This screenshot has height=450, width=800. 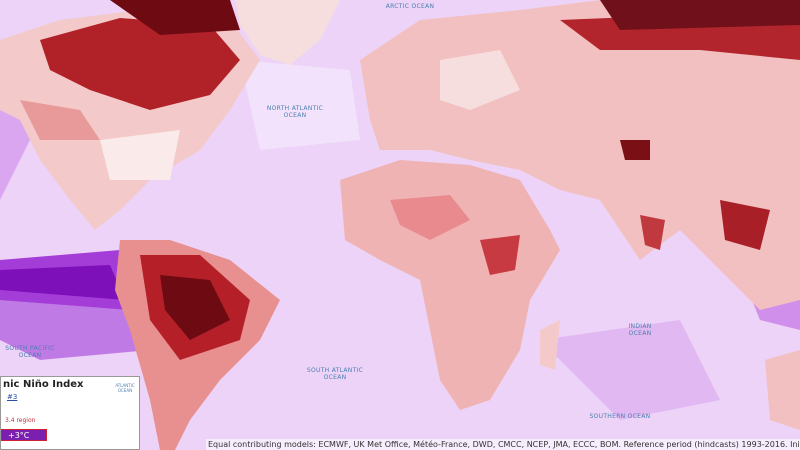 What do you see at coordinates (430, 217) in the screenshot?
I see `land-warm` at bounding box center [430, 217].